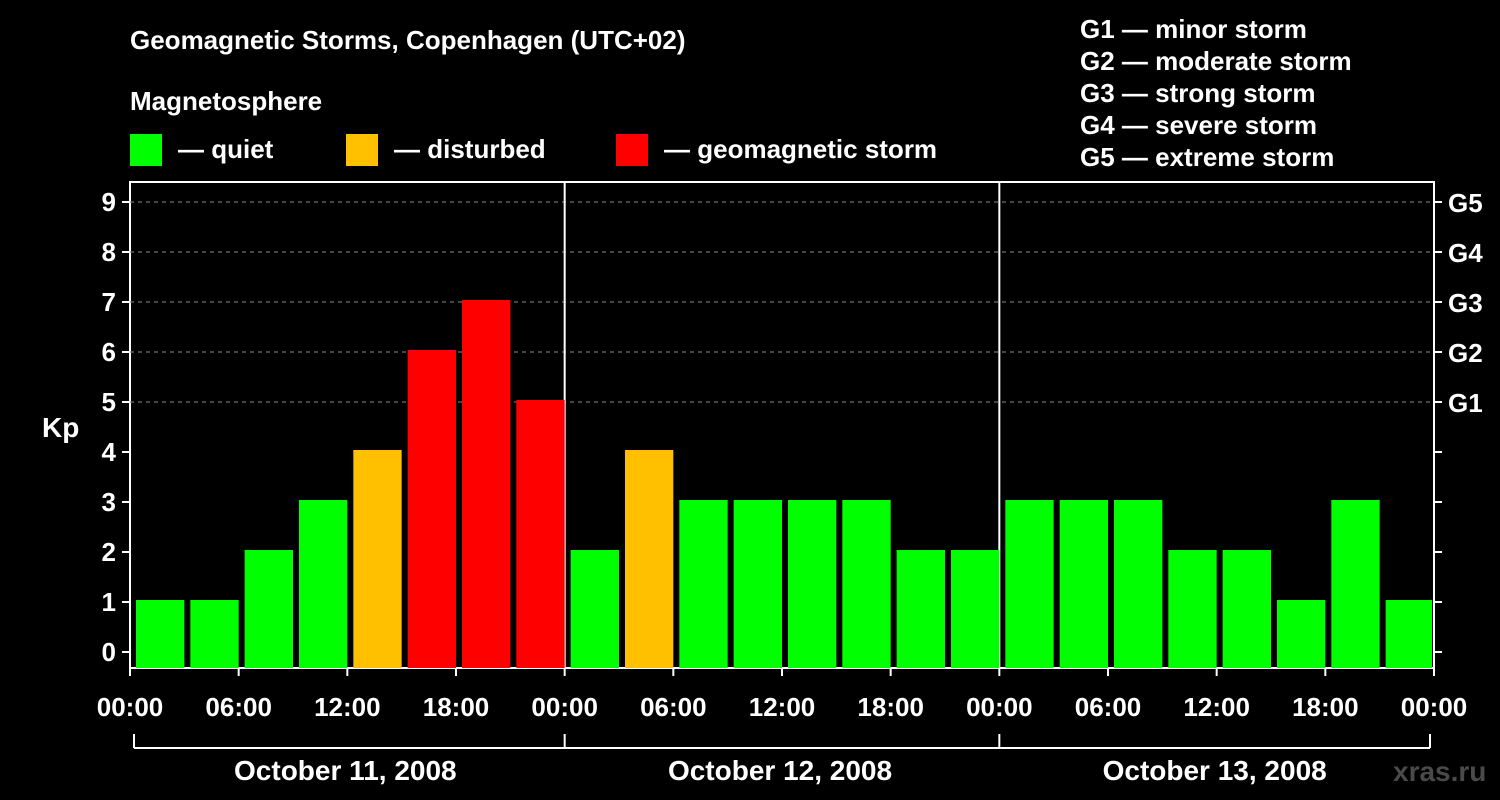 The width and height of the screenshot is (1500, 800). I want to click on legend-label-storm: — geomagnetic storm, so click(801, 149).